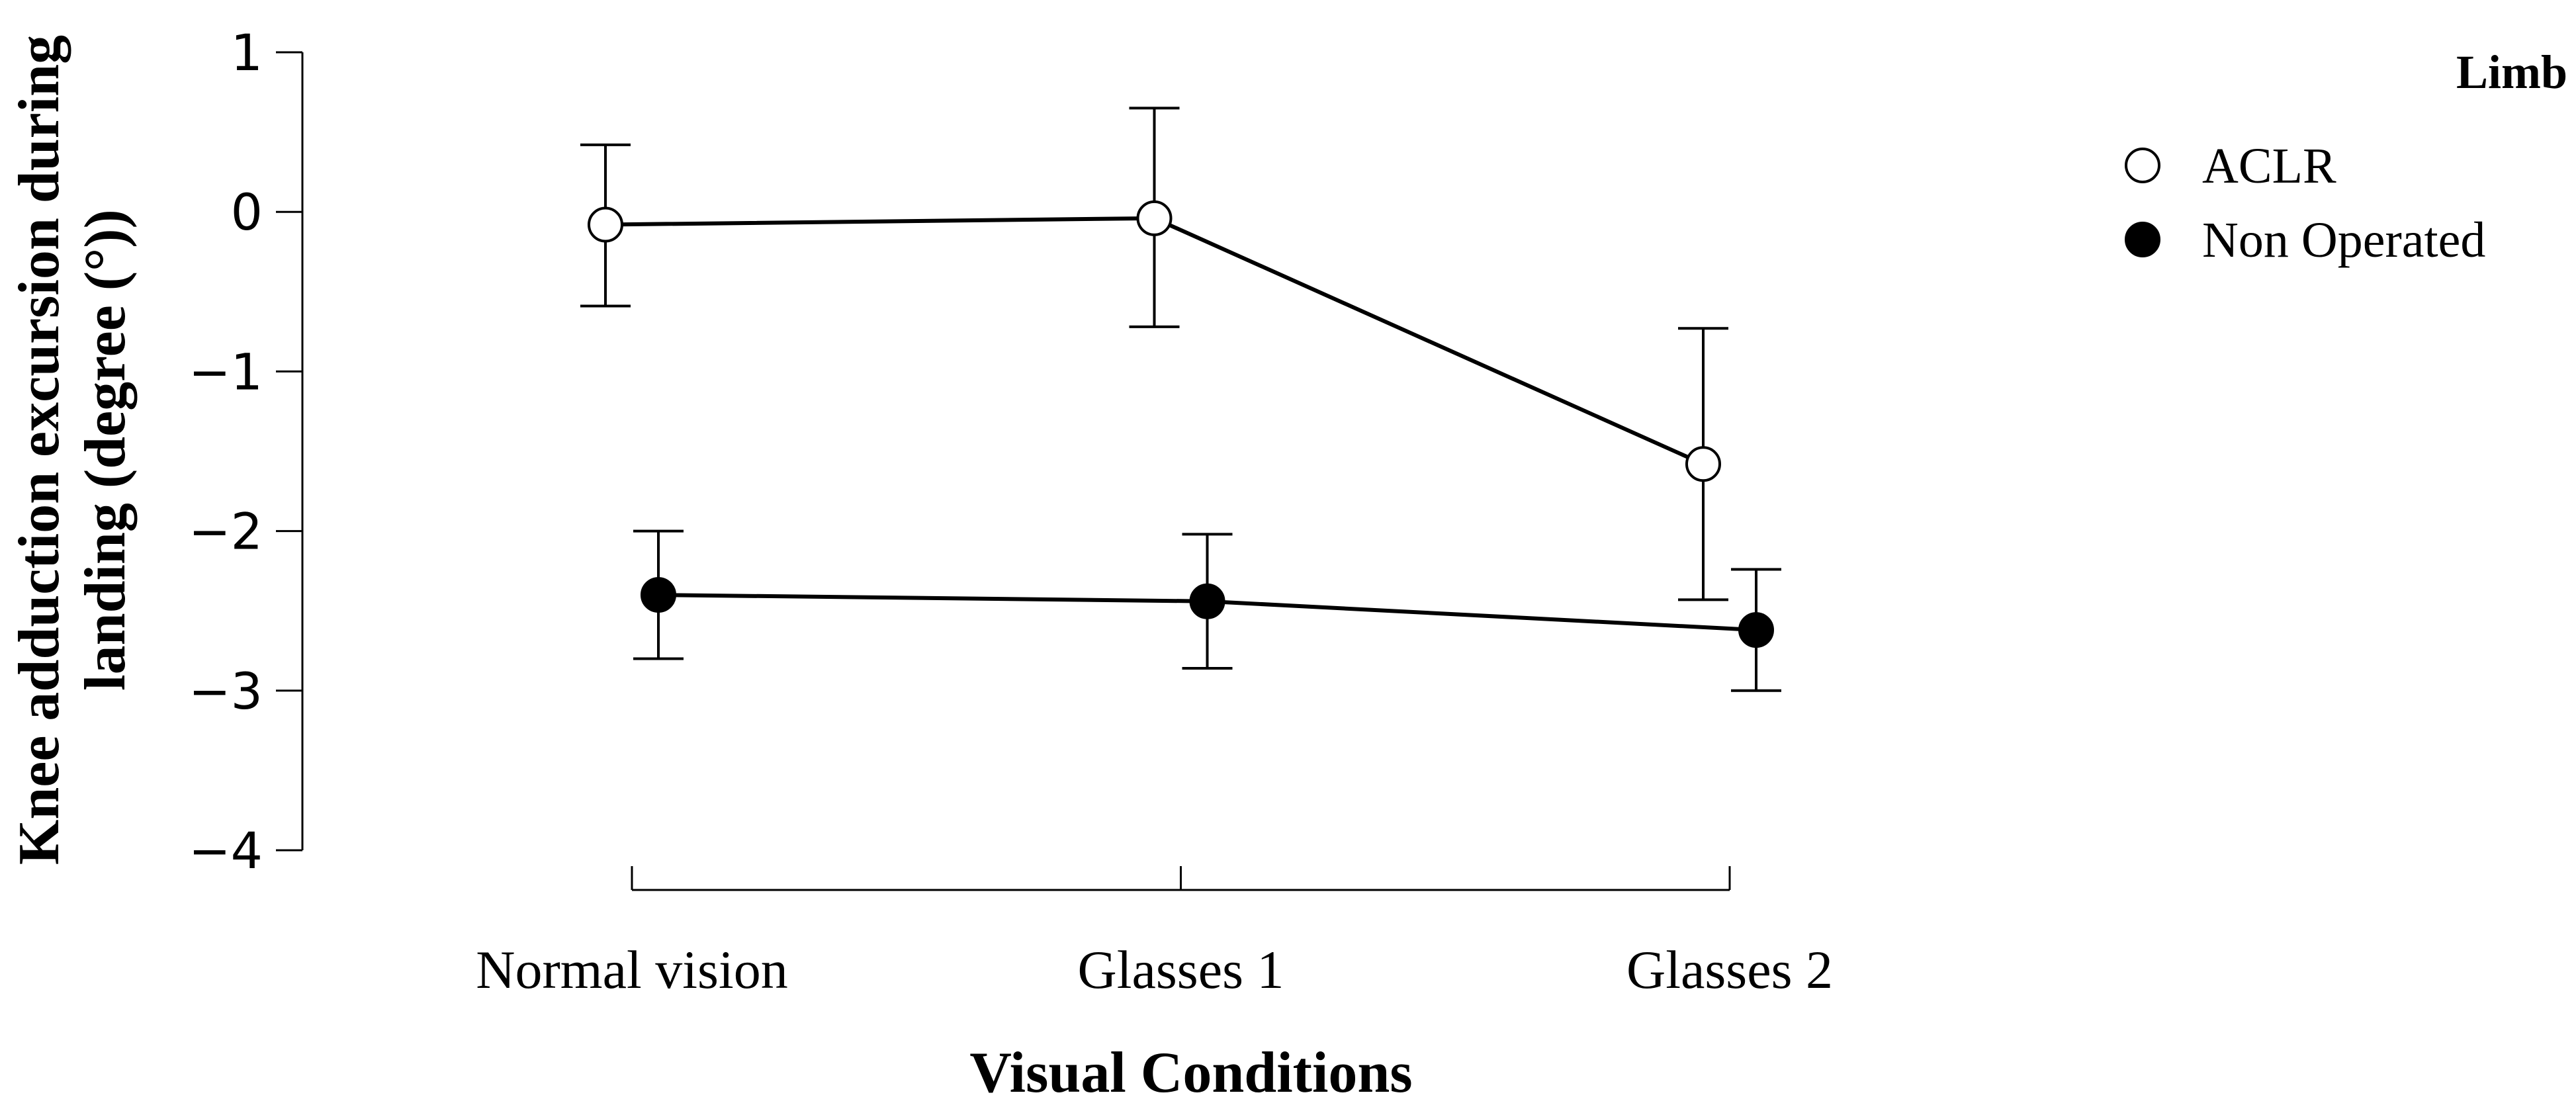 This screenshot has width=2576, height=1105. I want to click on x-axis: Normal vision Glasses 1 Glasses 2, so click(1154, 933).